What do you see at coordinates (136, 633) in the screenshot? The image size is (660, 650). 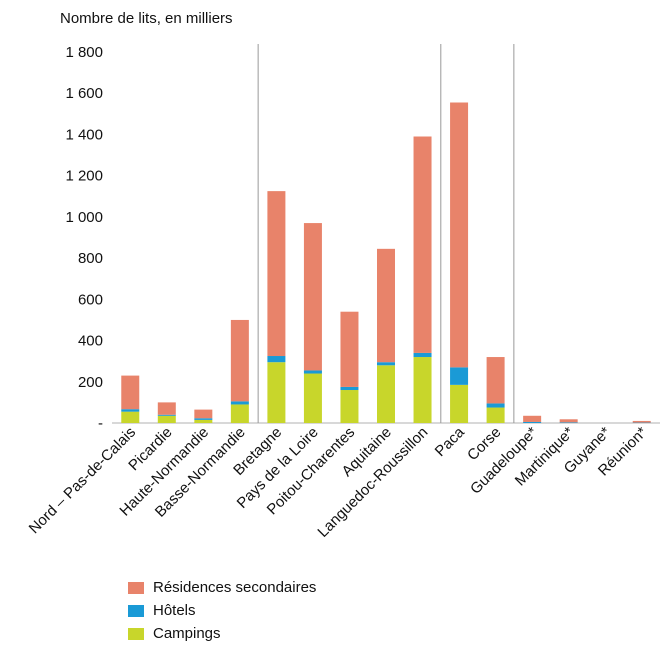 I see `legend-swatch-campings` at bounding box center [136, 633].